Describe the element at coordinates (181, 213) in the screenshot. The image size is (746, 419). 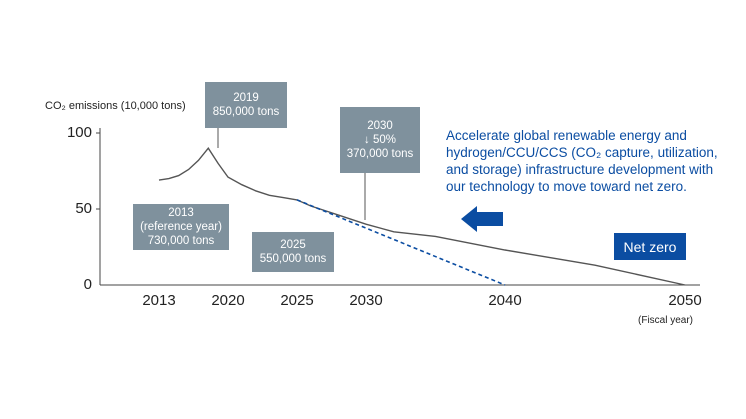
I see `callout-2013-year: 2013` at that location.